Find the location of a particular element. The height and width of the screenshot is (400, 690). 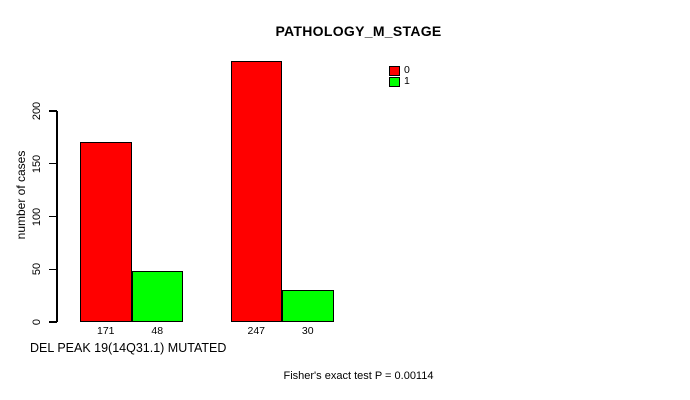

bar-count-label: 30 is located at coordinates (307, 331).